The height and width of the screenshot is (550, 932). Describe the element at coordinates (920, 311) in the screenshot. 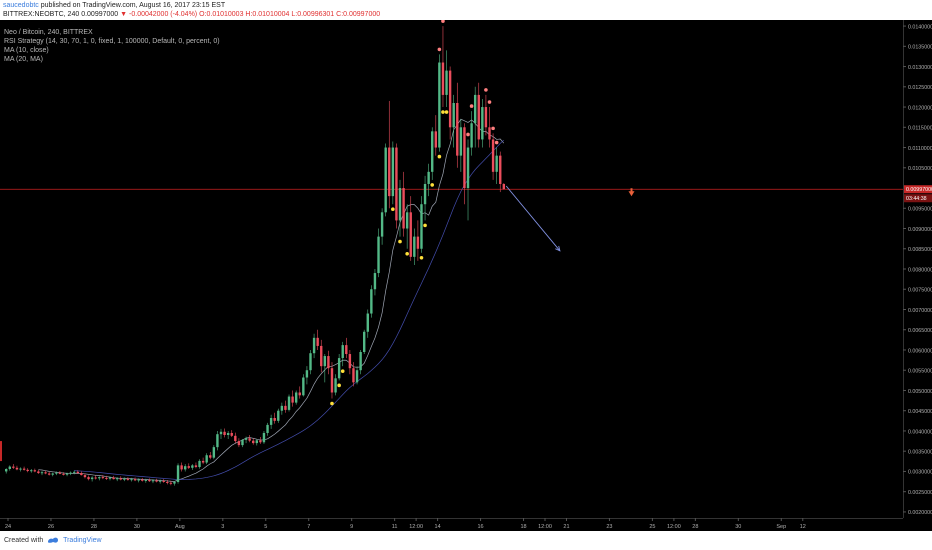

I see `y-tick-label: 0.00700000` at that location.